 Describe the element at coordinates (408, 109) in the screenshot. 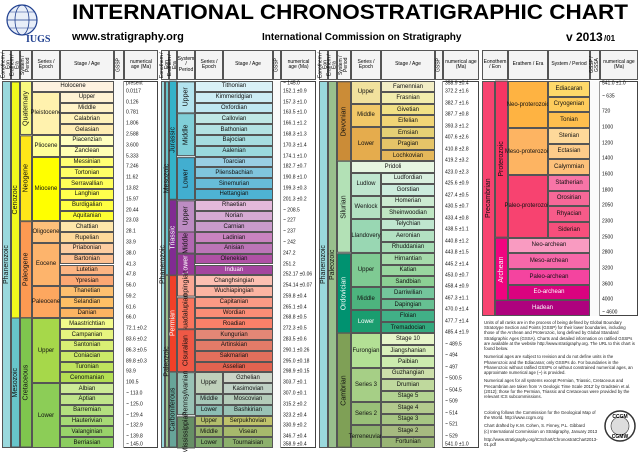

I see `unit-box: Givetian` at that location.